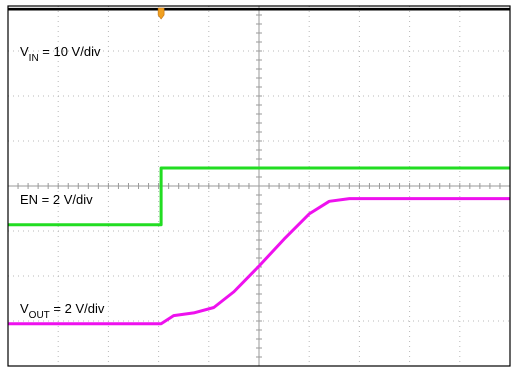 The image size is (512, 368). Describe the element at coordinates (56, 199) in the screenshot. I see `label-en: EN = 2 V/div` at that location.